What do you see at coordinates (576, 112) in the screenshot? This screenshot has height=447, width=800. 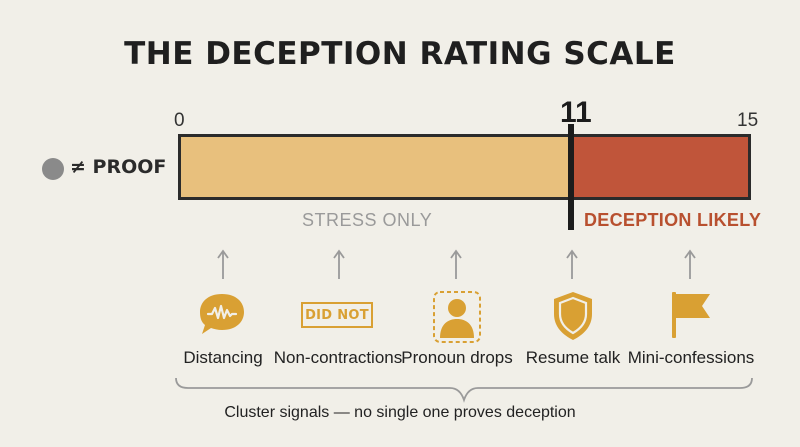 I see `threshold-label: 11` at bounding box center [576, 112].